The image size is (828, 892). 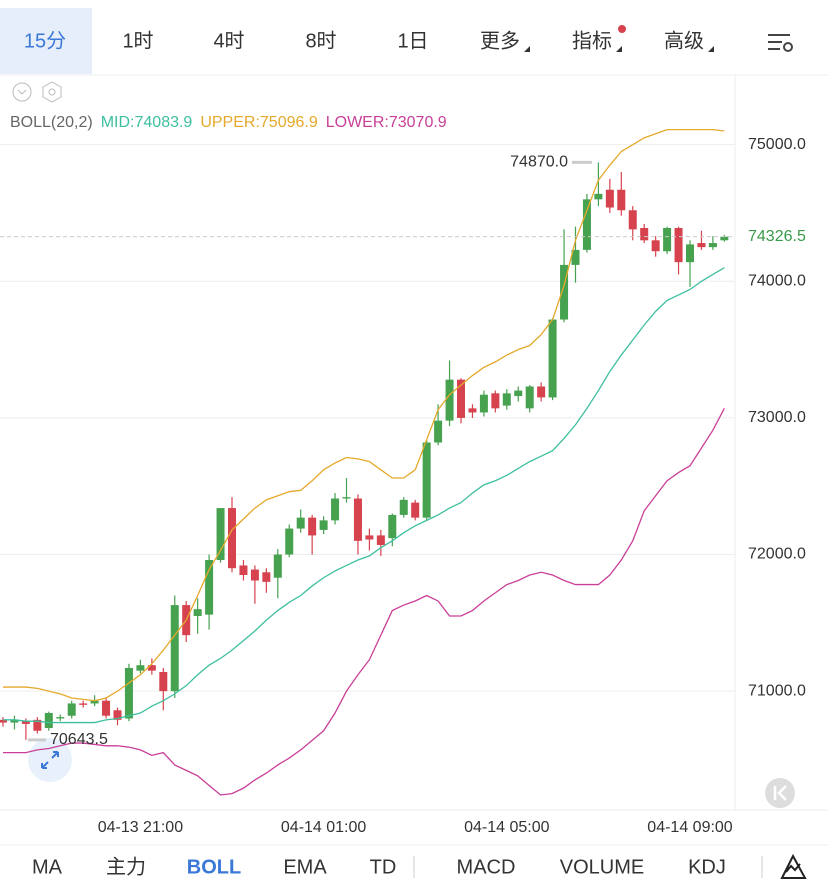 What do you see at coordinates (777, 281) in the screenshot?
I see `y-tick-label: 74000.0` at bounding box center [777, 281].